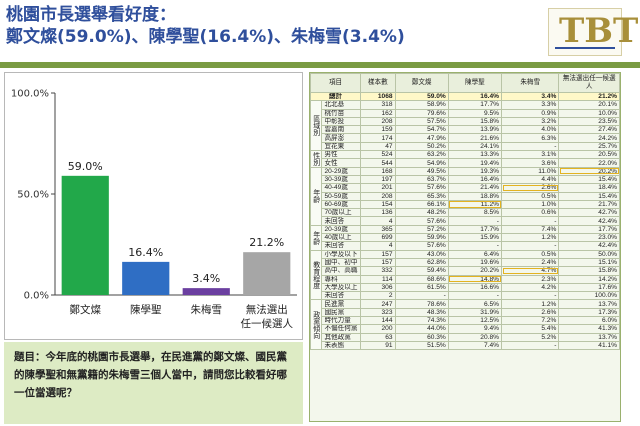  Describe the element at coordinates (465, 262) in the screenshot. I see `table-row: 國中、初中 157 62.8% 19.6% 2.4% 15.1%` at that location.